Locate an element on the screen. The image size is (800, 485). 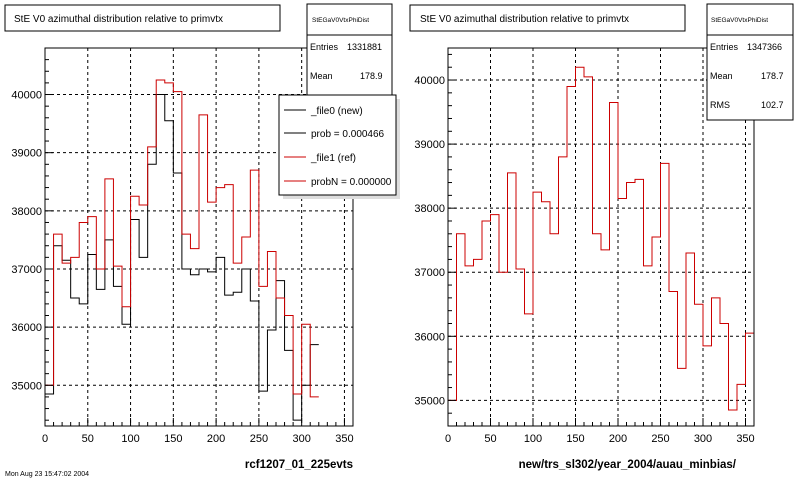
right-stats-rms-label: RMS is located at coordinates (720, 105).